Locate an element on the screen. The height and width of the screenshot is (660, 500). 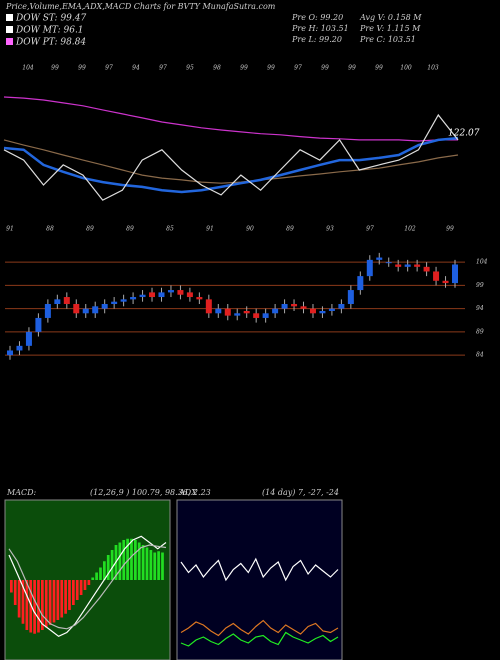
info-text: Pre L: 99.20 is located at coordinates (316, 39).